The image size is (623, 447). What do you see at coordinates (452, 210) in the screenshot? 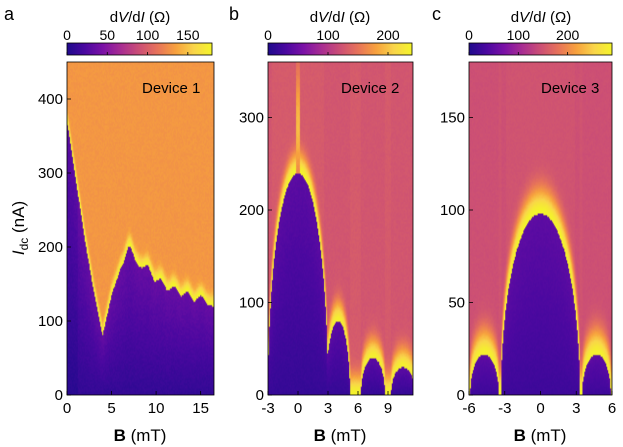
I see `y-tick-label-c-2: 100` at bounding box center [452, 210].